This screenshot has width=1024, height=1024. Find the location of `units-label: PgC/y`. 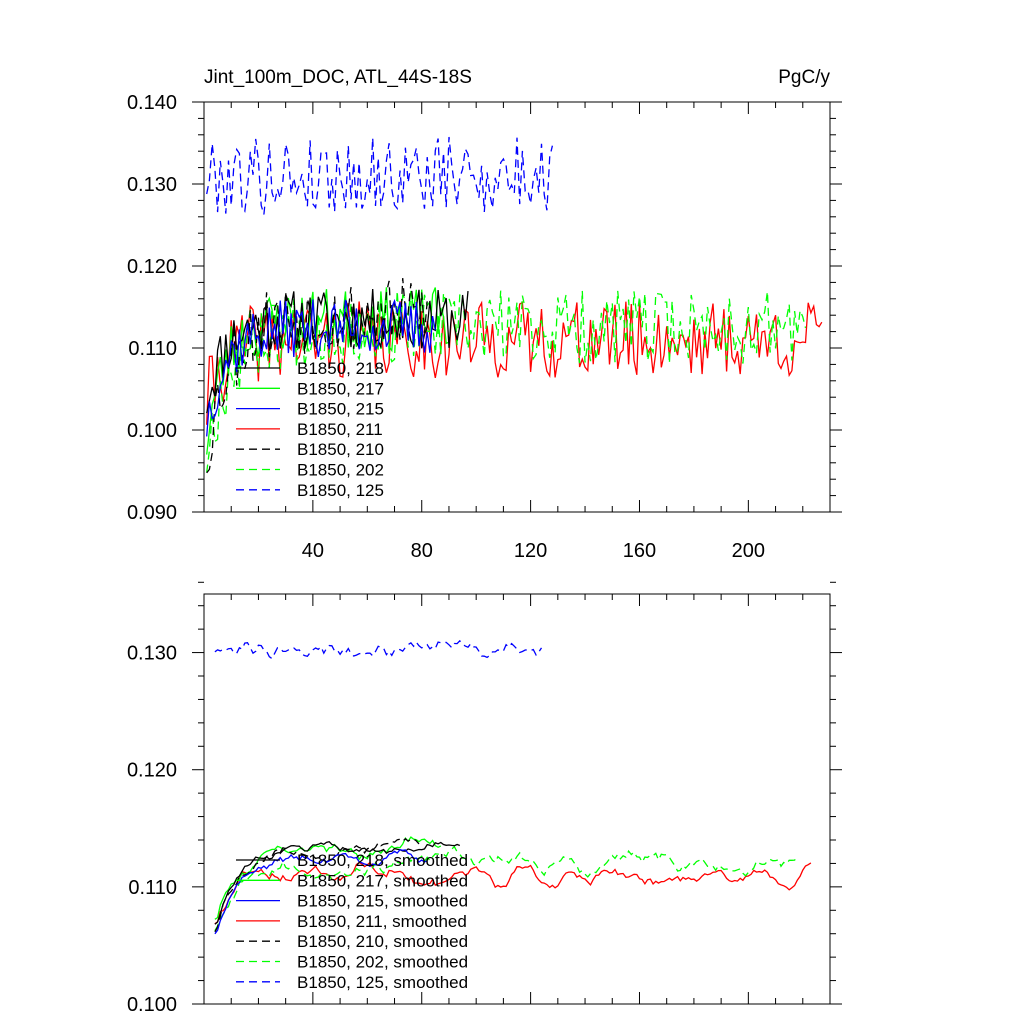

units-label: PgC/y is located at coordinates (804, 77).